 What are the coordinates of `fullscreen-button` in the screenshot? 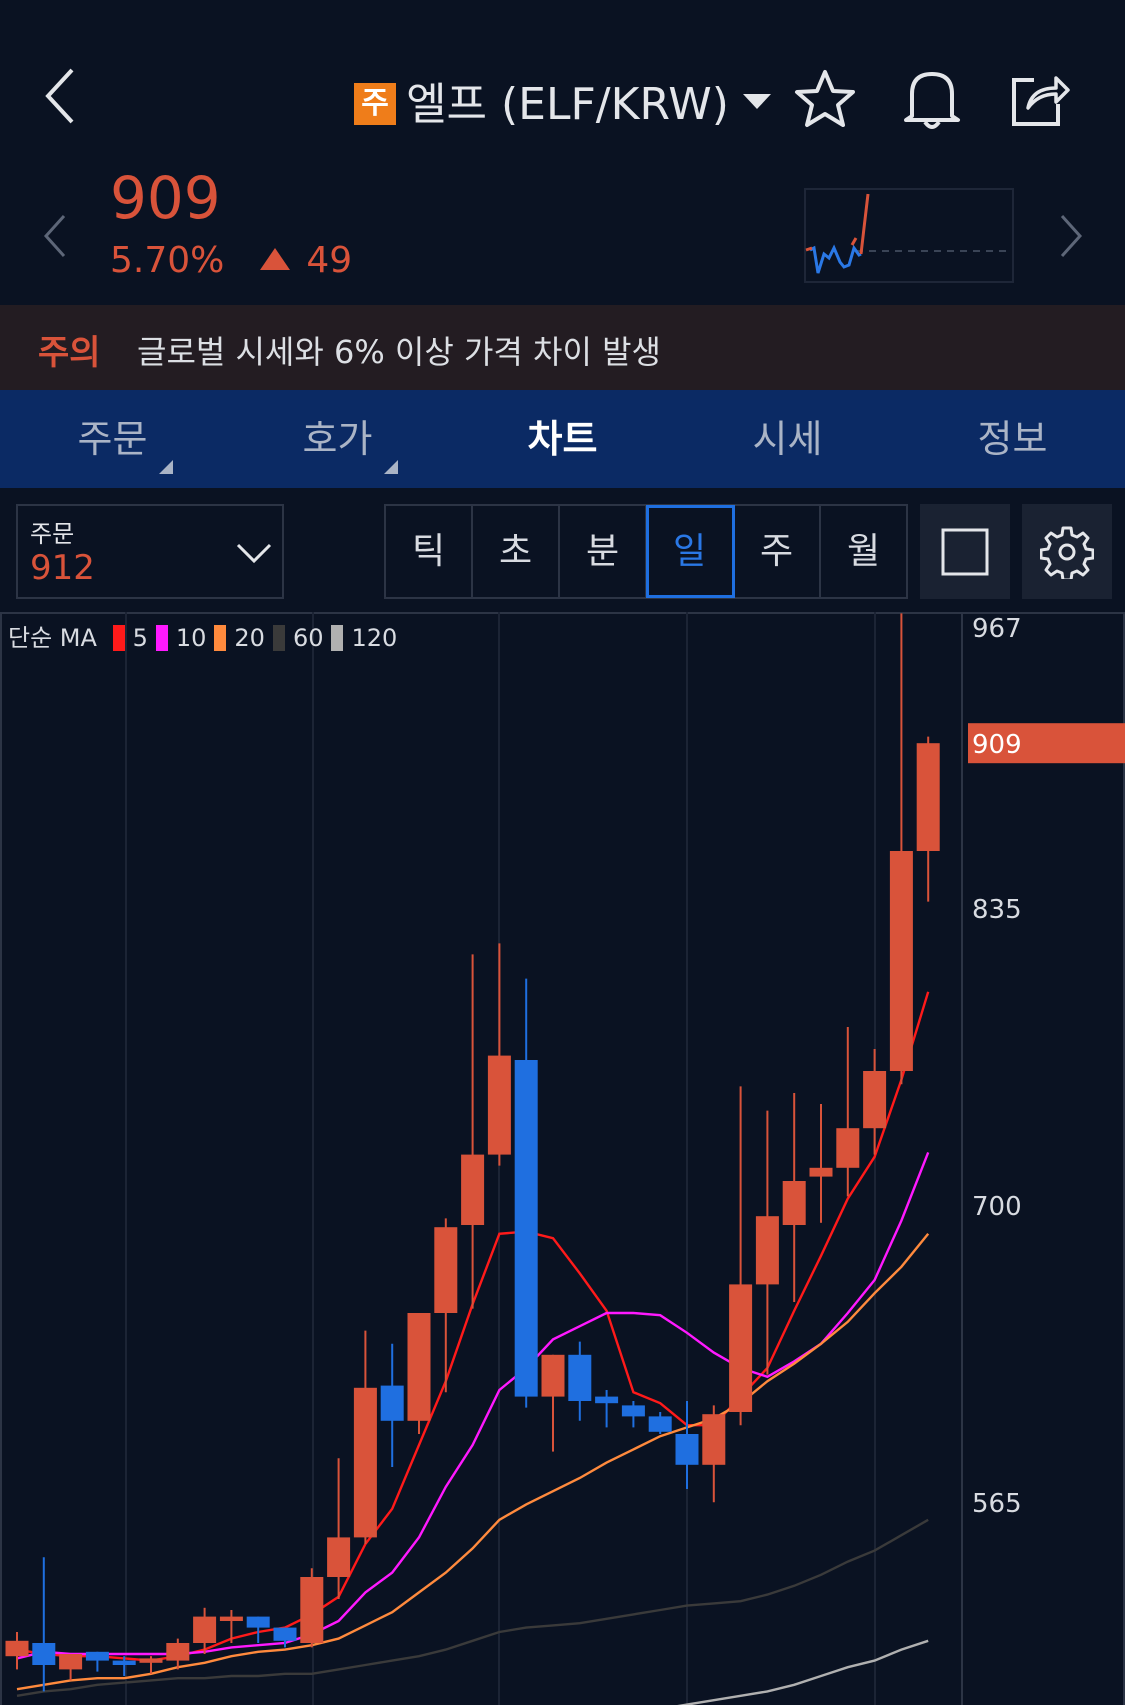 It's located at (965, 551).